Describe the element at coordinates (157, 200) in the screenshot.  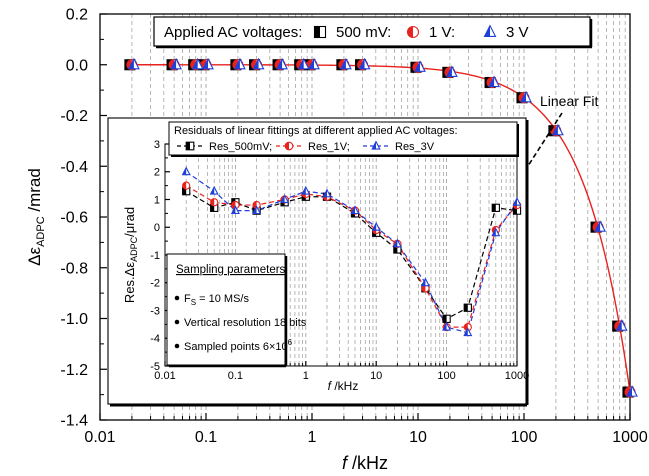
I see `y-tick-label: 1` at that location.